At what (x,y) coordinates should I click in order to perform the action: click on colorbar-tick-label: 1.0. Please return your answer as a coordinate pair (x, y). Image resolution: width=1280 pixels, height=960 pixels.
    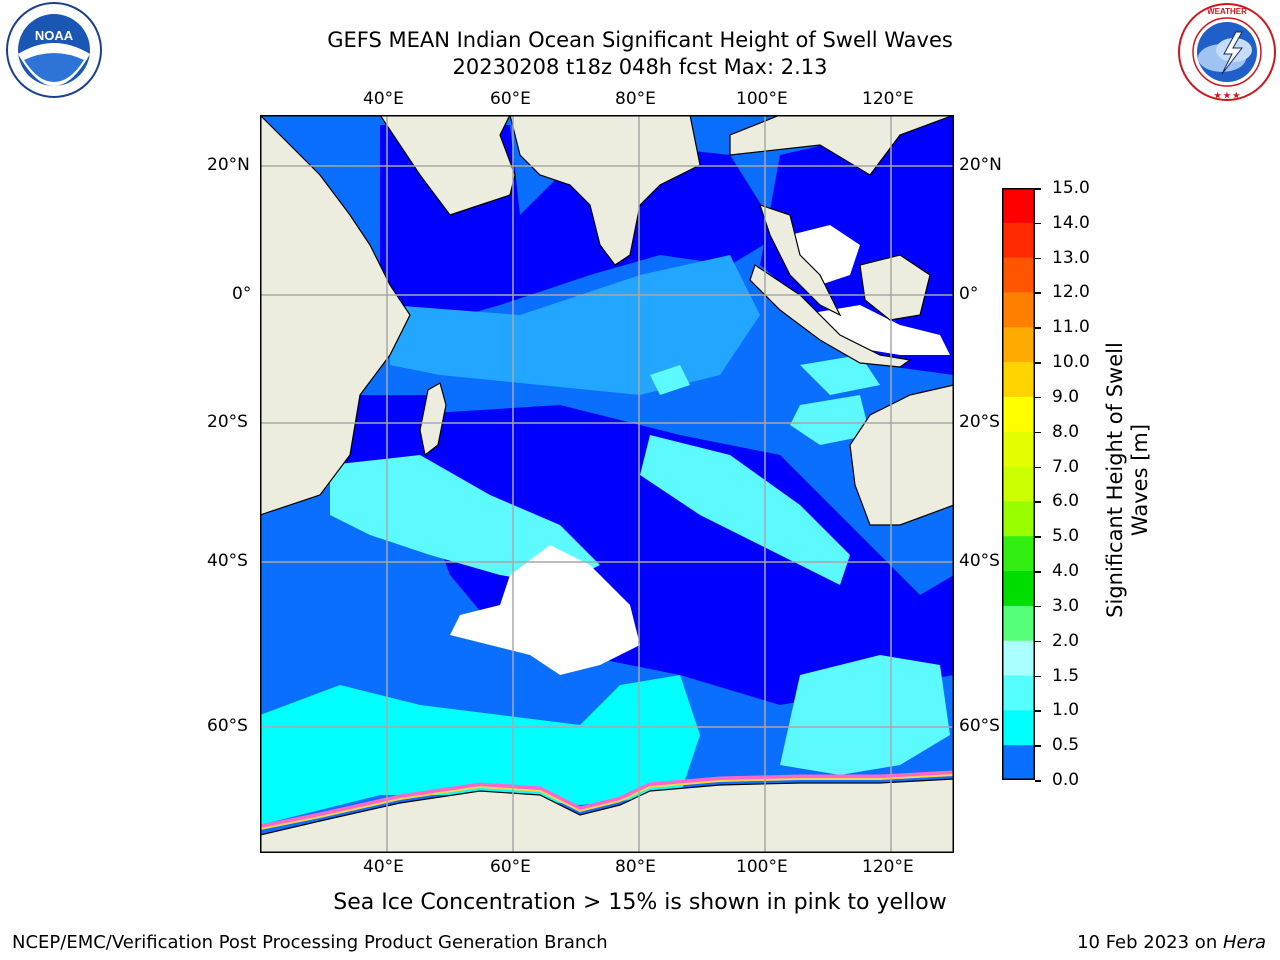
    Looking at the image, I should click on (1065, 710).